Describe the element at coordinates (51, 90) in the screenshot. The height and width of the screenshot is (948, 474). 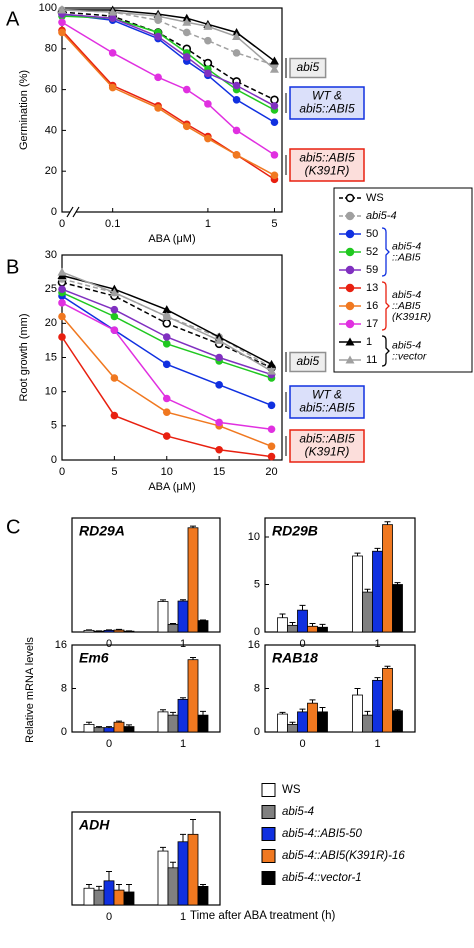
I see `y-tick-label: 60` at that location.